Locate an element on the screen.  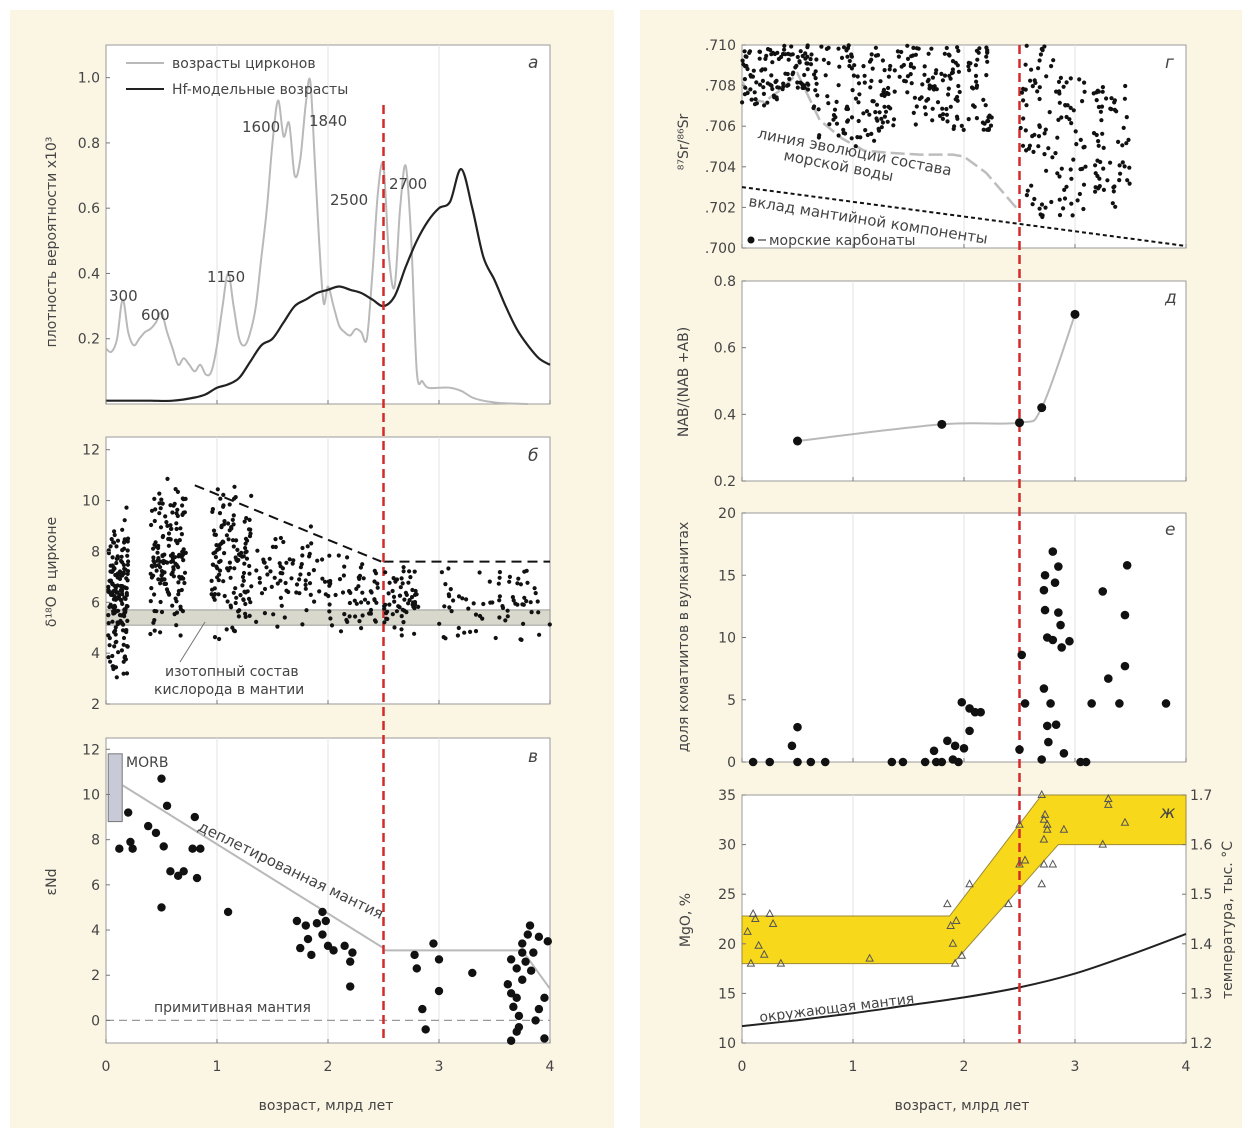
x-tick-label-right: 2 is located at coordinates (964, 1067).